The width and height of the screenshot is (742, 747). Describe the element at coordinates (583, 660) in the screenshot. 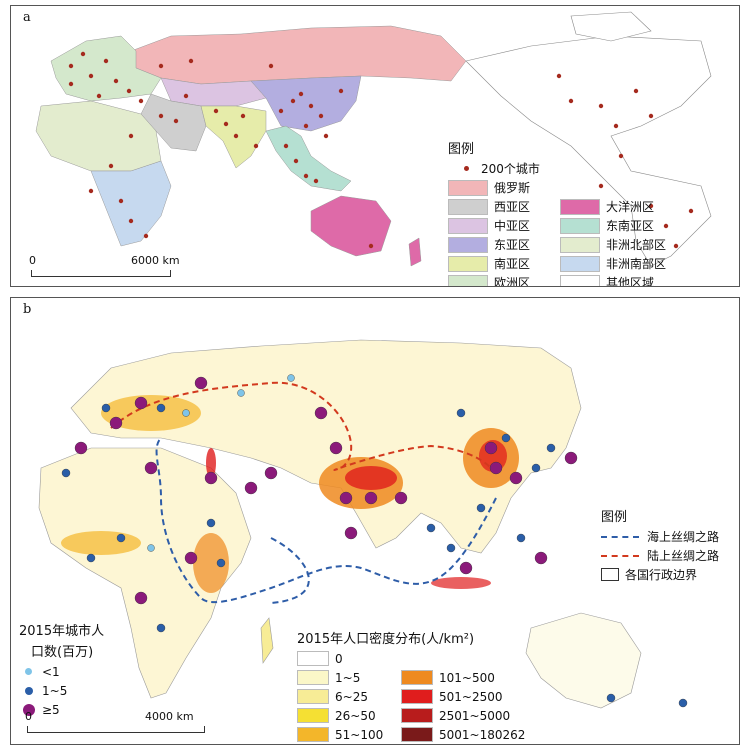

I see `land-australia` at that location.